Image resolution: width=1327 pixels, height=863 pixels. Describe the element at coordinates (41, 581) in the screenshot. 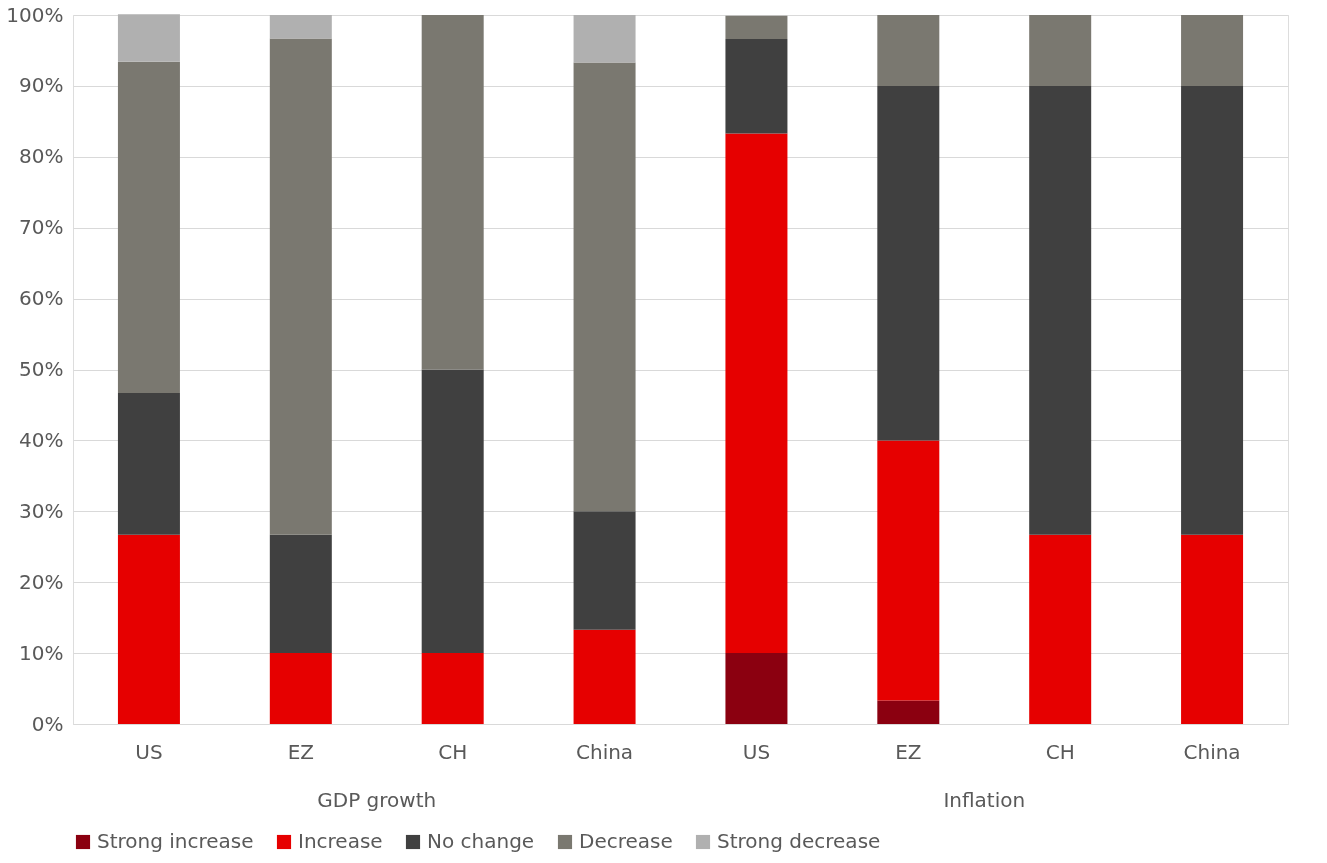

I see `y-tick-label: 20%` at that location.